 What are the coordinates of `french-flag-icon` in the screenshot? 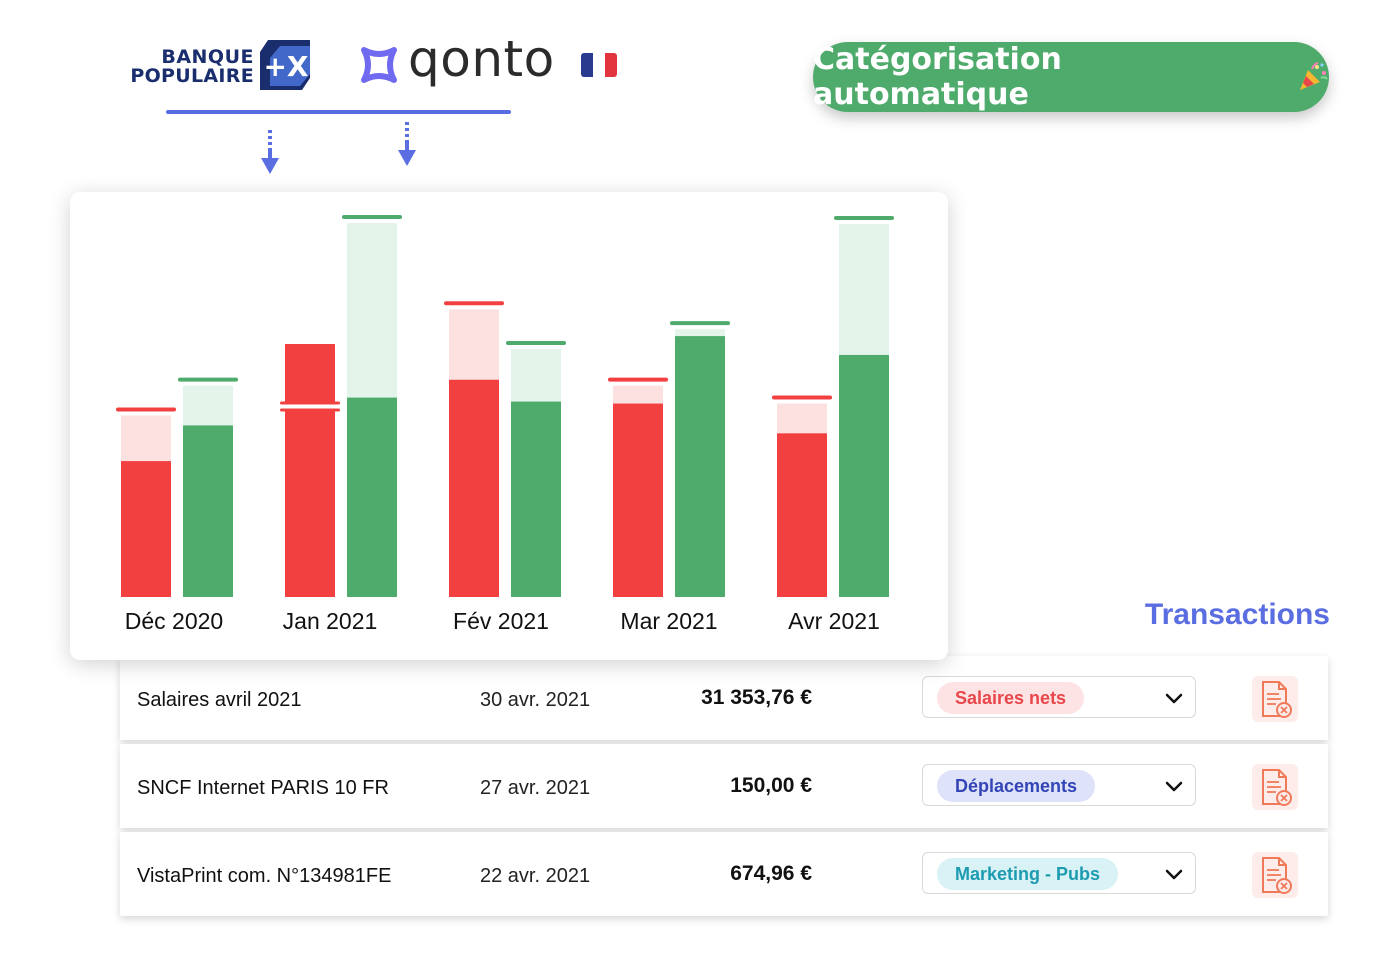 It's located at (599, 65).